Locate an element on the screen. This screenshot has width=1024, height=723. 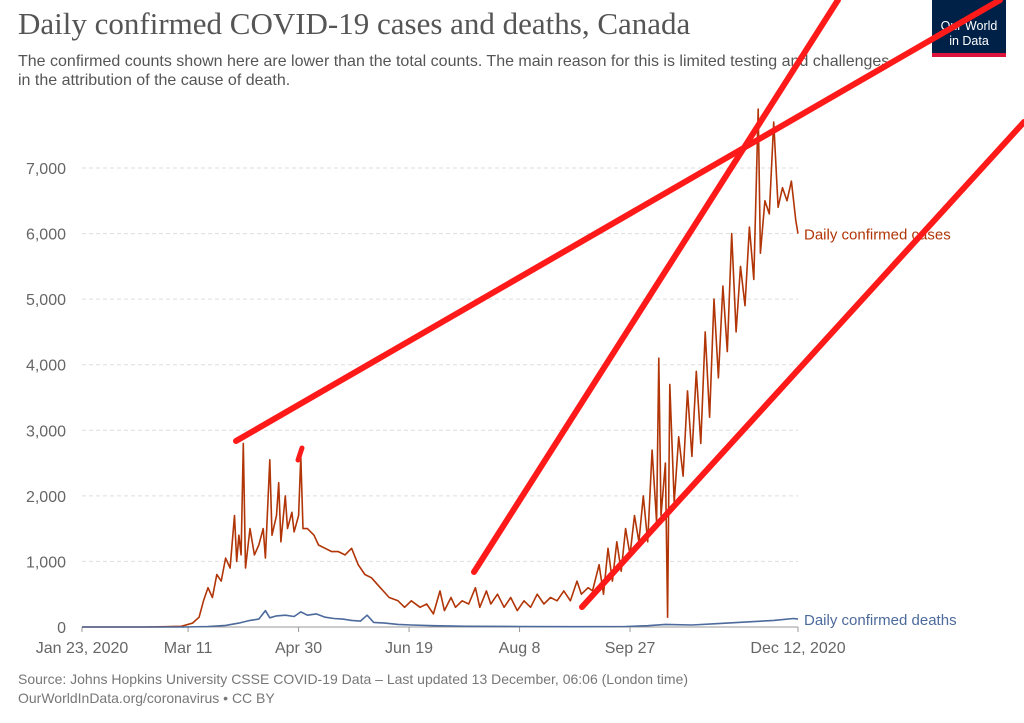
y-tick-label: 1,000 is located at coordinates (46, 562).